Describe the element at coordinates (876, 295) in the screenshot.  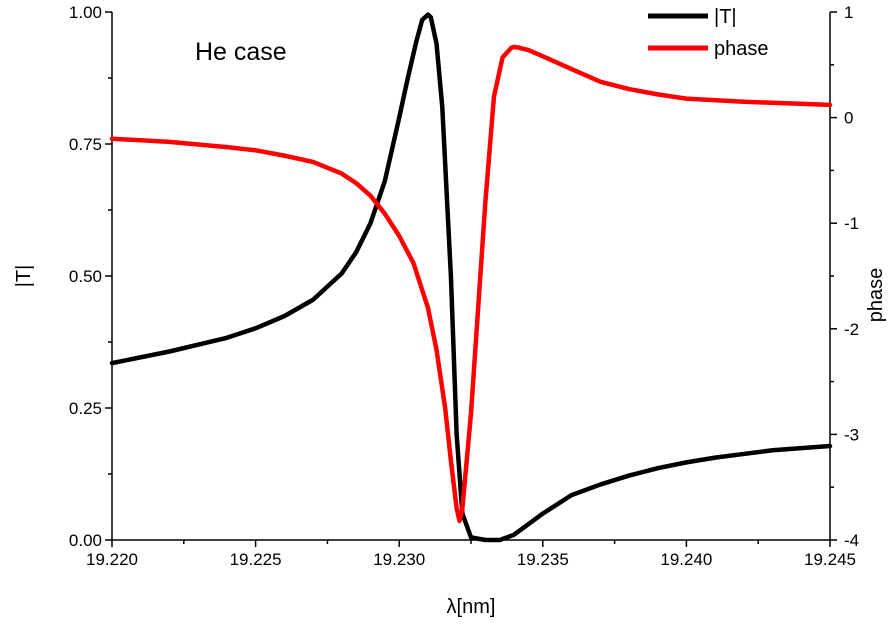
I see `y-right-axis-title: phase` at that location.